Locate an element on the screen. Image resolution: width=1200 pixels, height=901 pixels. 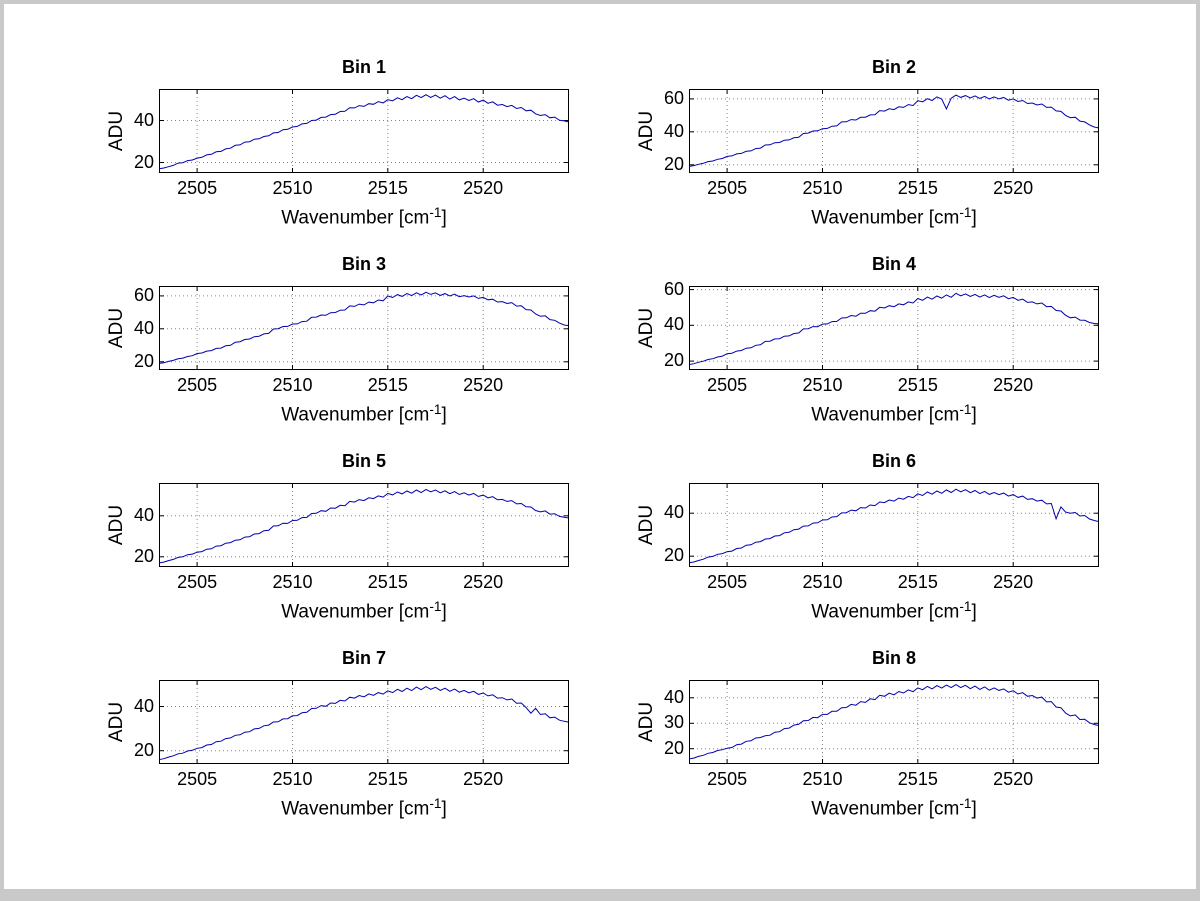
plot-title: Bin 6 is located at coordinates (893, 461).